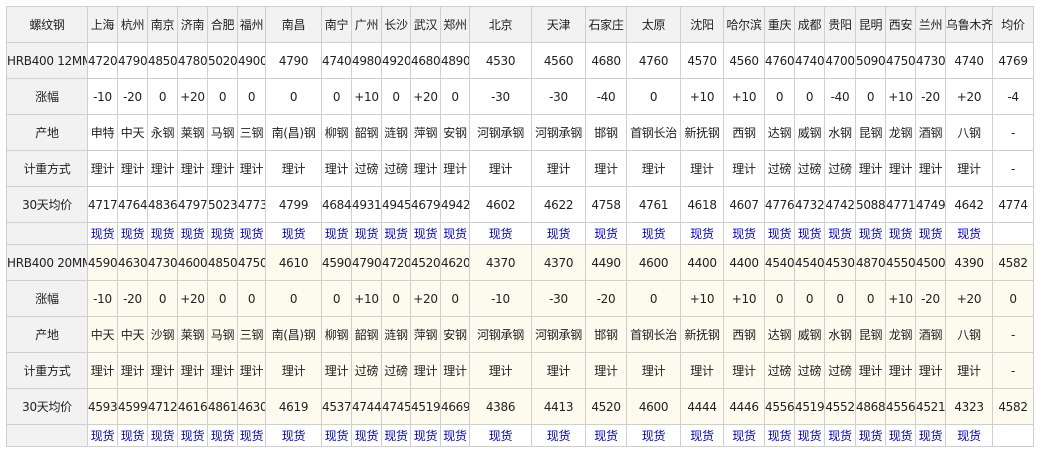 This screenshot has height=456, width=1058. I want to click on city-header: 合肥, so click(222, 24).